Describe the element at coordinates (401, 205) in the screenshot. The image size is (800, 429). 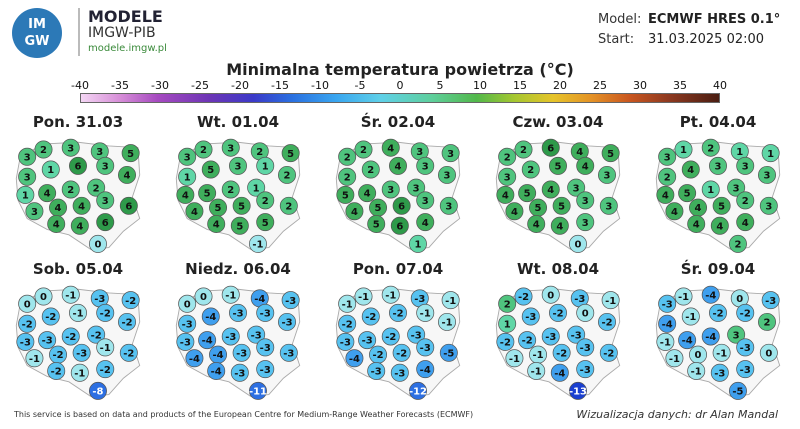
I see `station-marker: 6` at that location.